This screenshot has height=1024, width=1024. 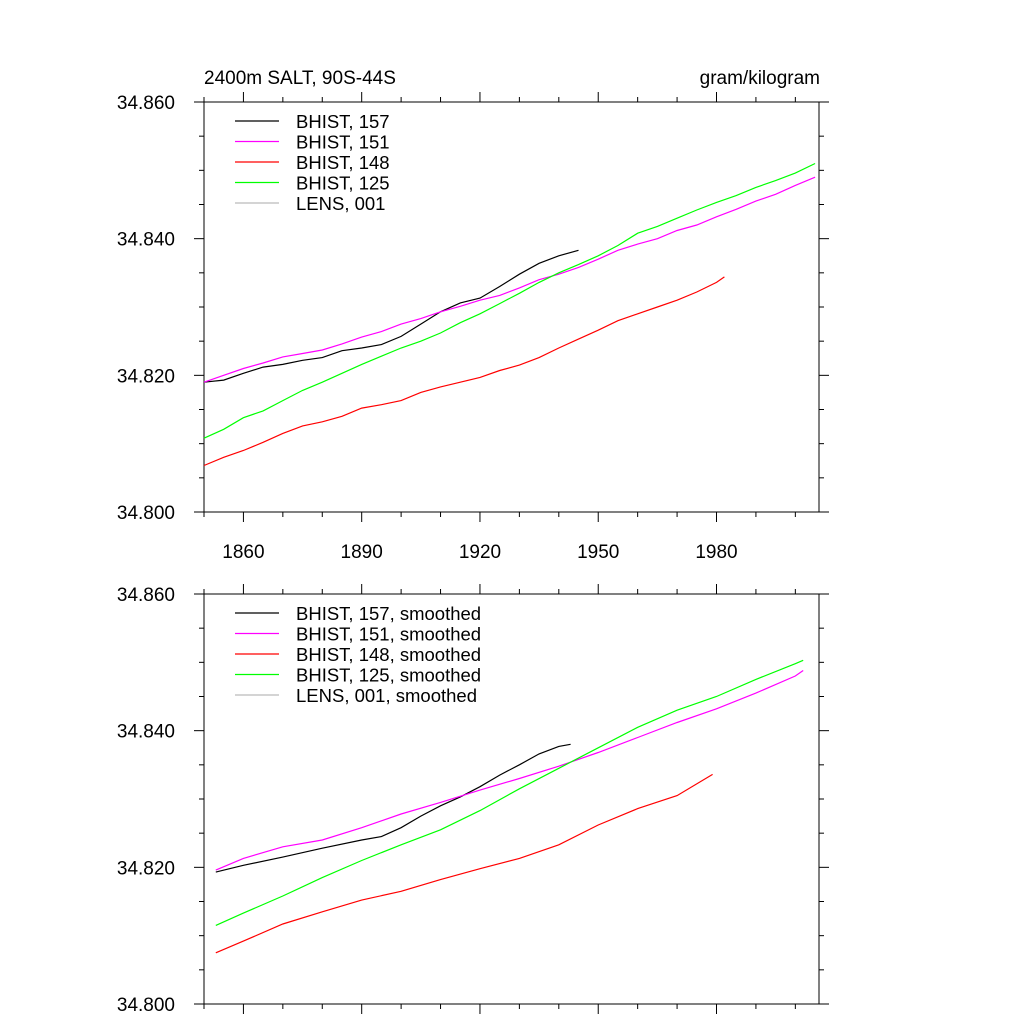 What do you see at coordinates (388, 654) in the screenshot?
I see `legend-label: BHIST, 148, smoothed` at bounding box center [388, 654].